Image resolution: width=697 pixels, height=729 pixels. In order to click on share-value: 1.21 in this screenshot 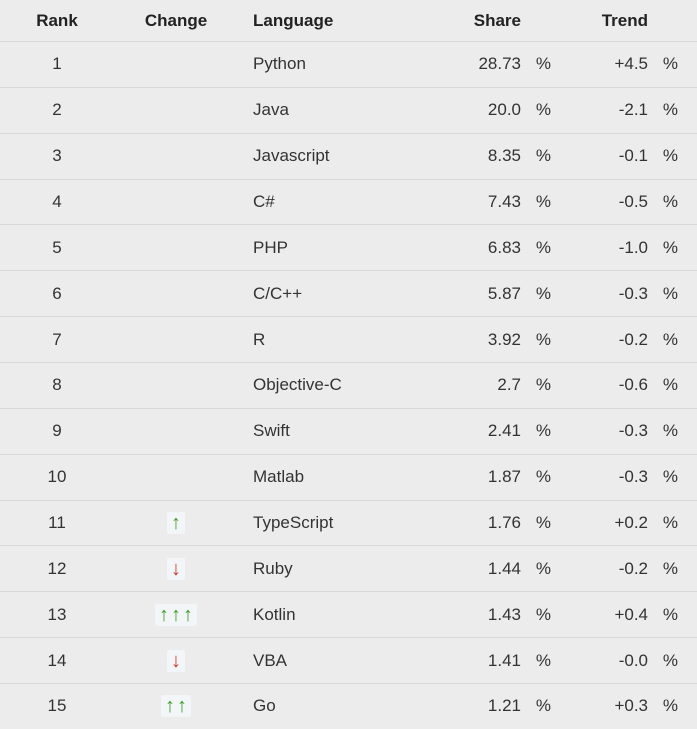, I will do `click(504, 706)`.